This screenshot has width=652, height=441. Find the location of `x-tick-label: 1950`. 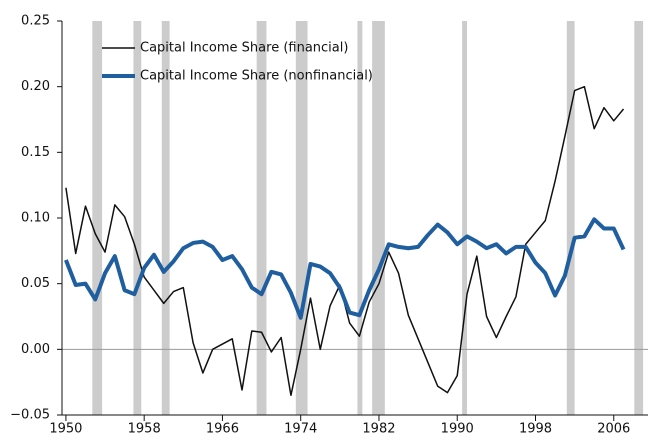

x-tick-label: 1950 is located at coordinates (65, 429).